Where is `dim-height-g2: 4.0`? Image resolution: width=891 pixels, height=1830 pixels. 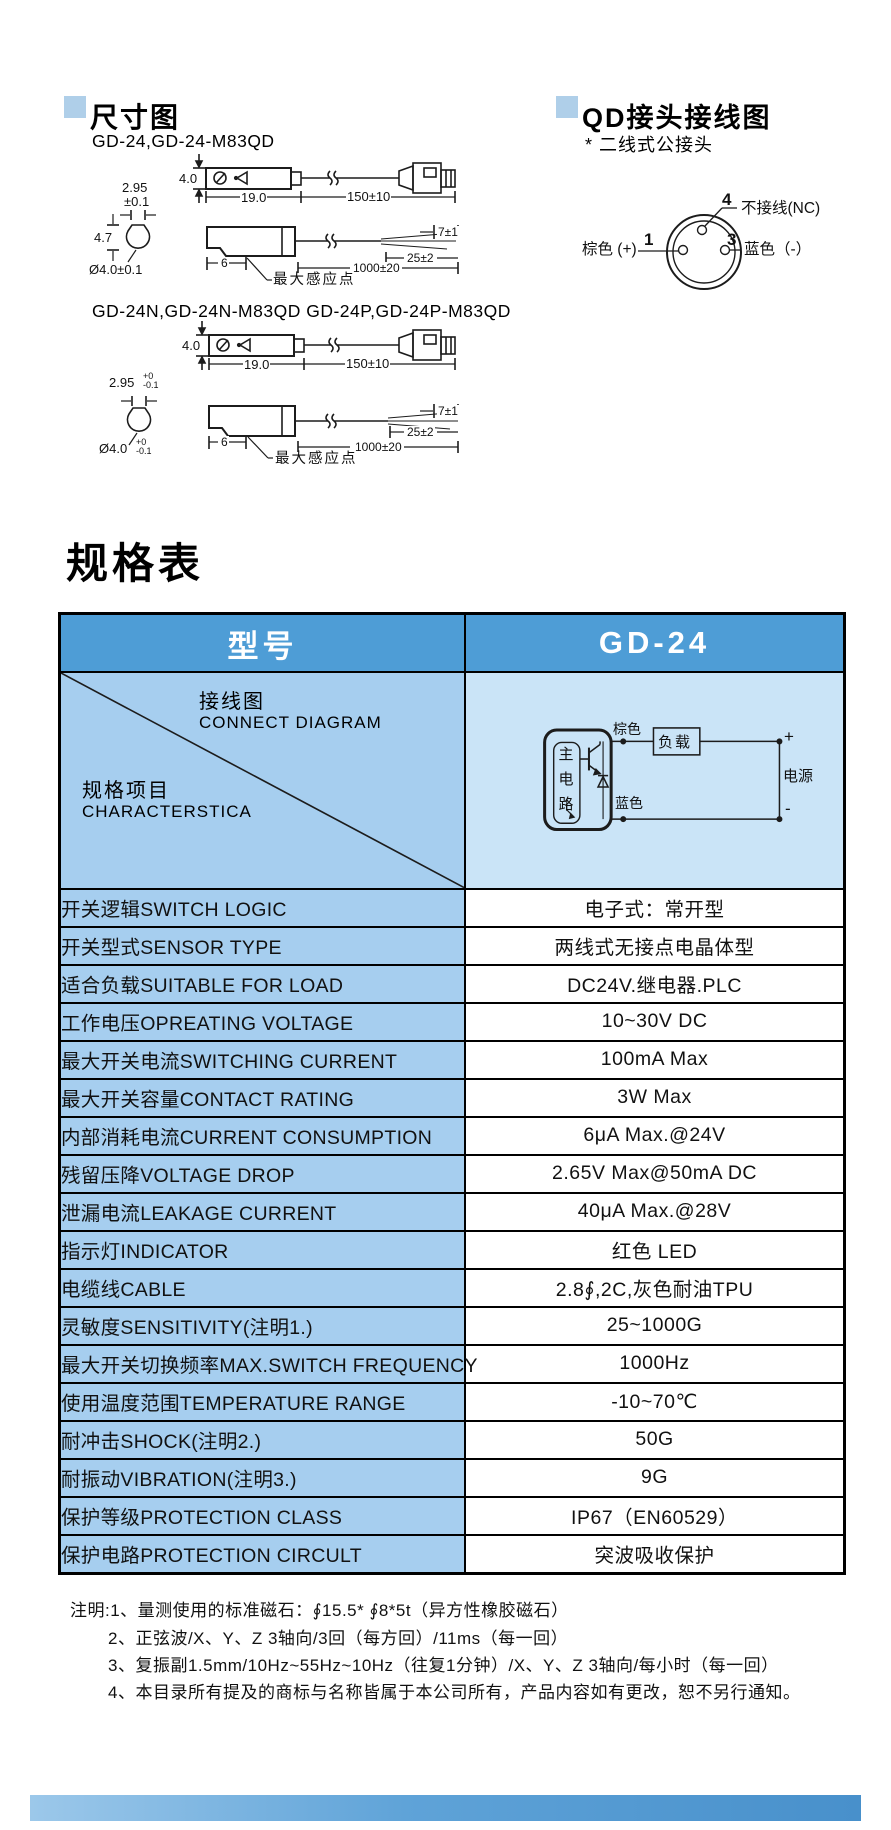
dim-height-g2: 4.0 is located at coordinates (191, 345).